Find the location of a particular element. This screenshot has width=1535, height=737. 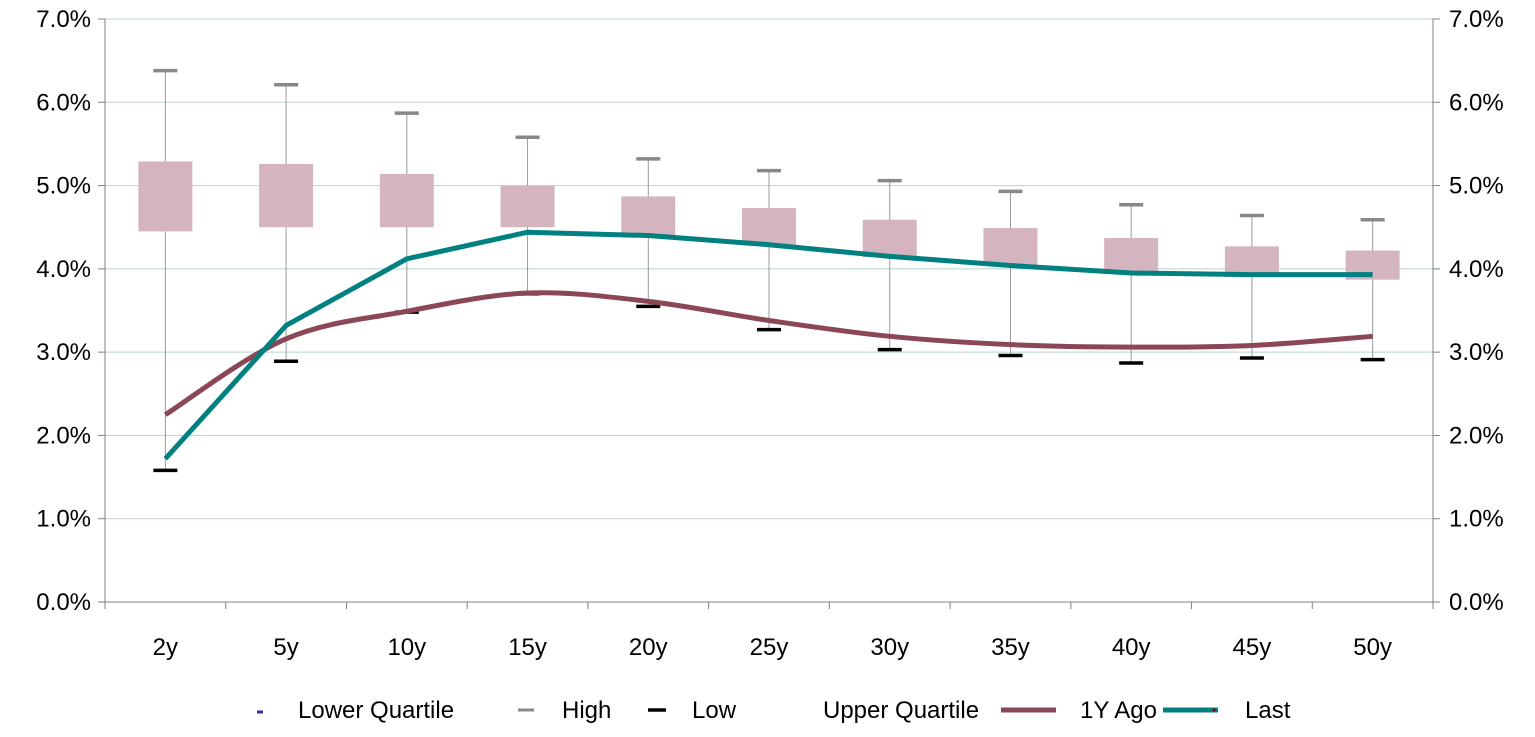

one-year-ago-series-line is located at coordinates (768, 353).